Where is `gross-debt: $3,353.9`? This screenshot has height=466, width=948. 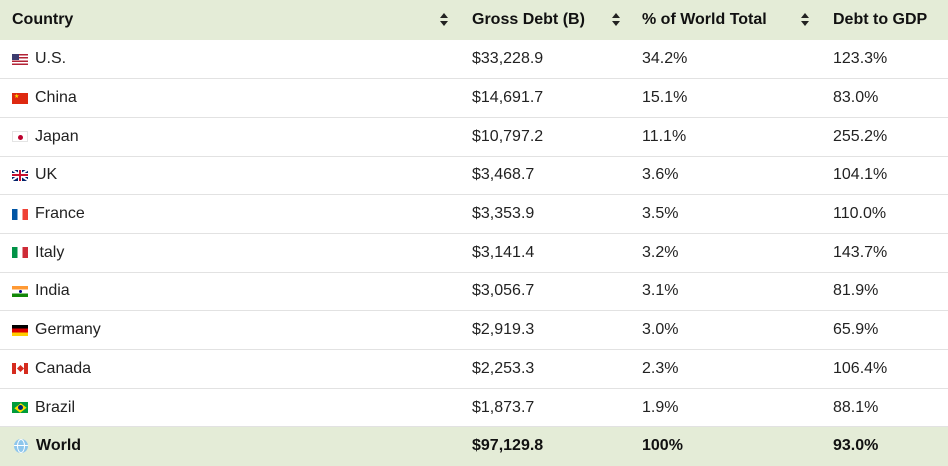 gross-debt: $3,353.9 is located at coordinates (503, 214).